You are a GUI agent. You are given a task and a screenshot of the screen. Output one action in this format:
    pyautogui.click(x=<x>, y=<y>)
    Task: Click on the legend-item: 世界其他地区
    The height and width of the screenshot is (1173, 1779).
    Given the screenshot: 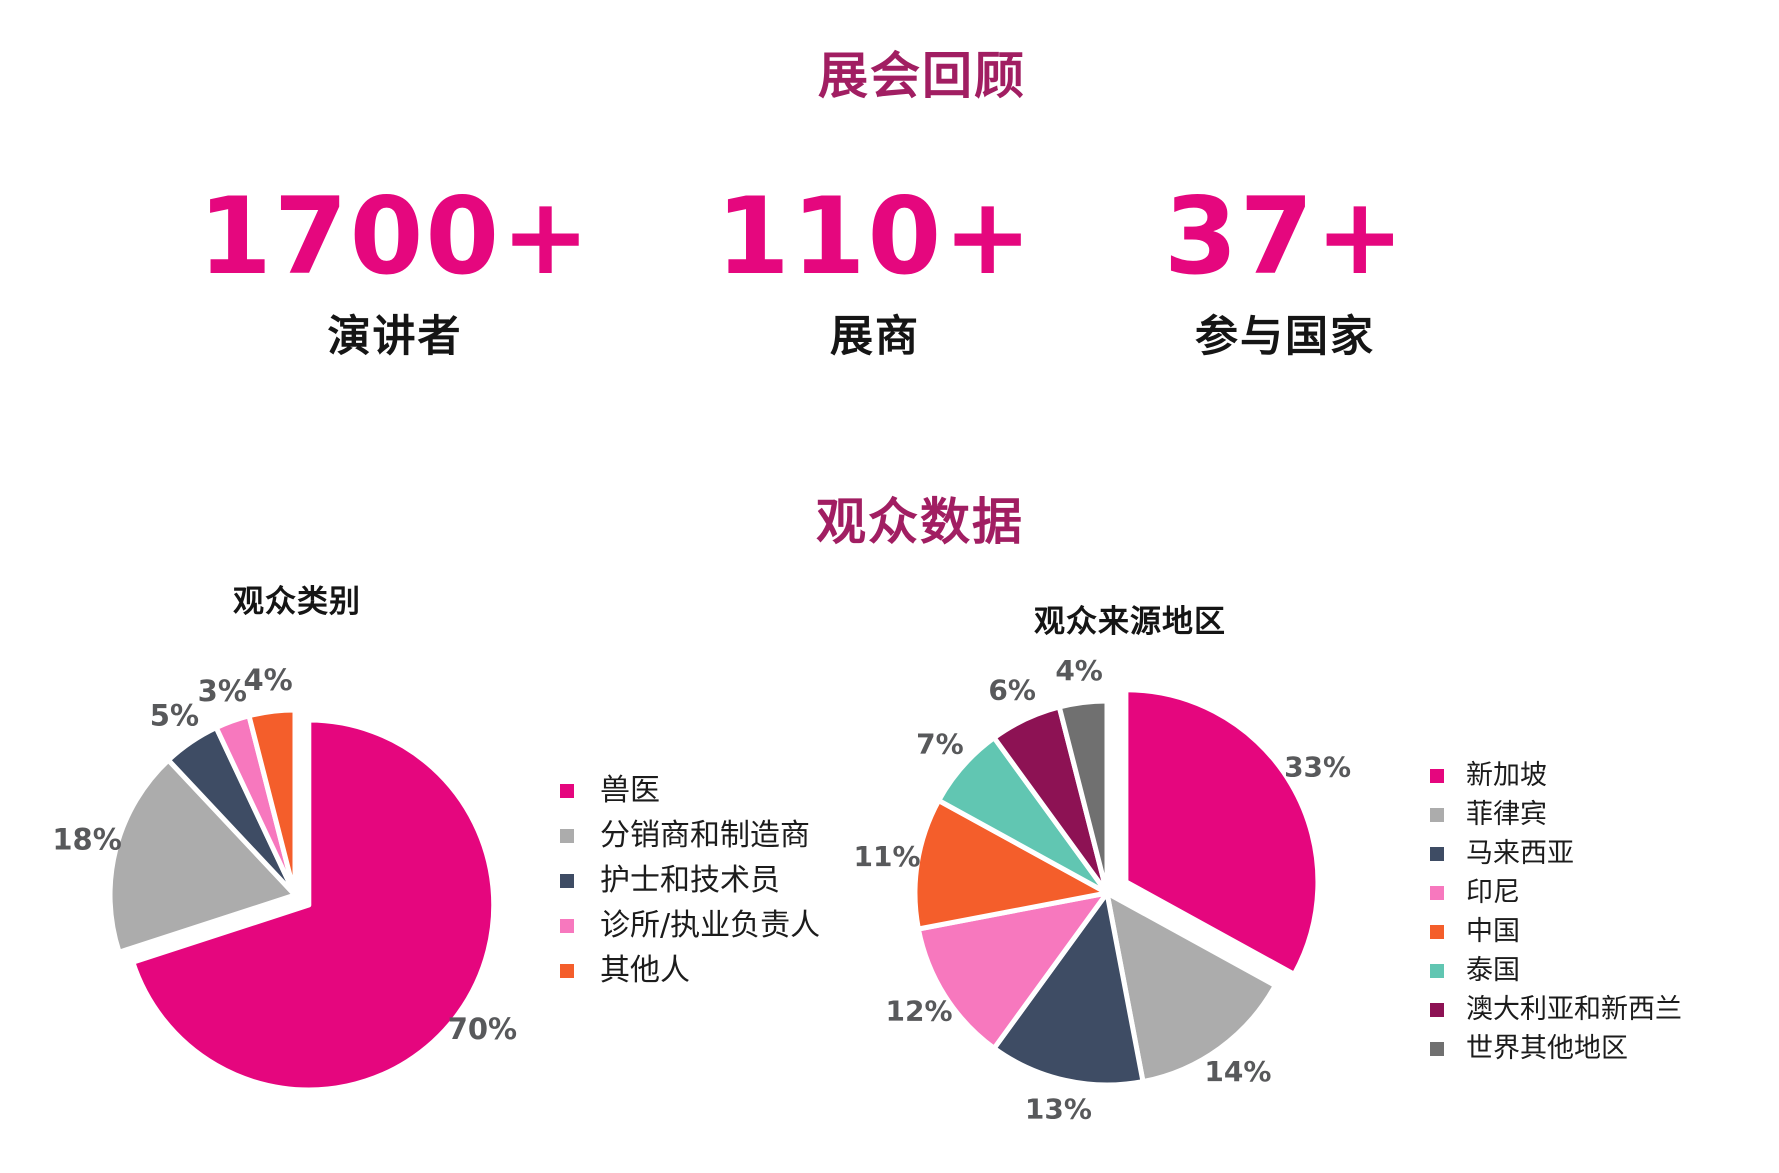 What is the action you would take?
    pyautogui.click(x=1556, y=1049)
    